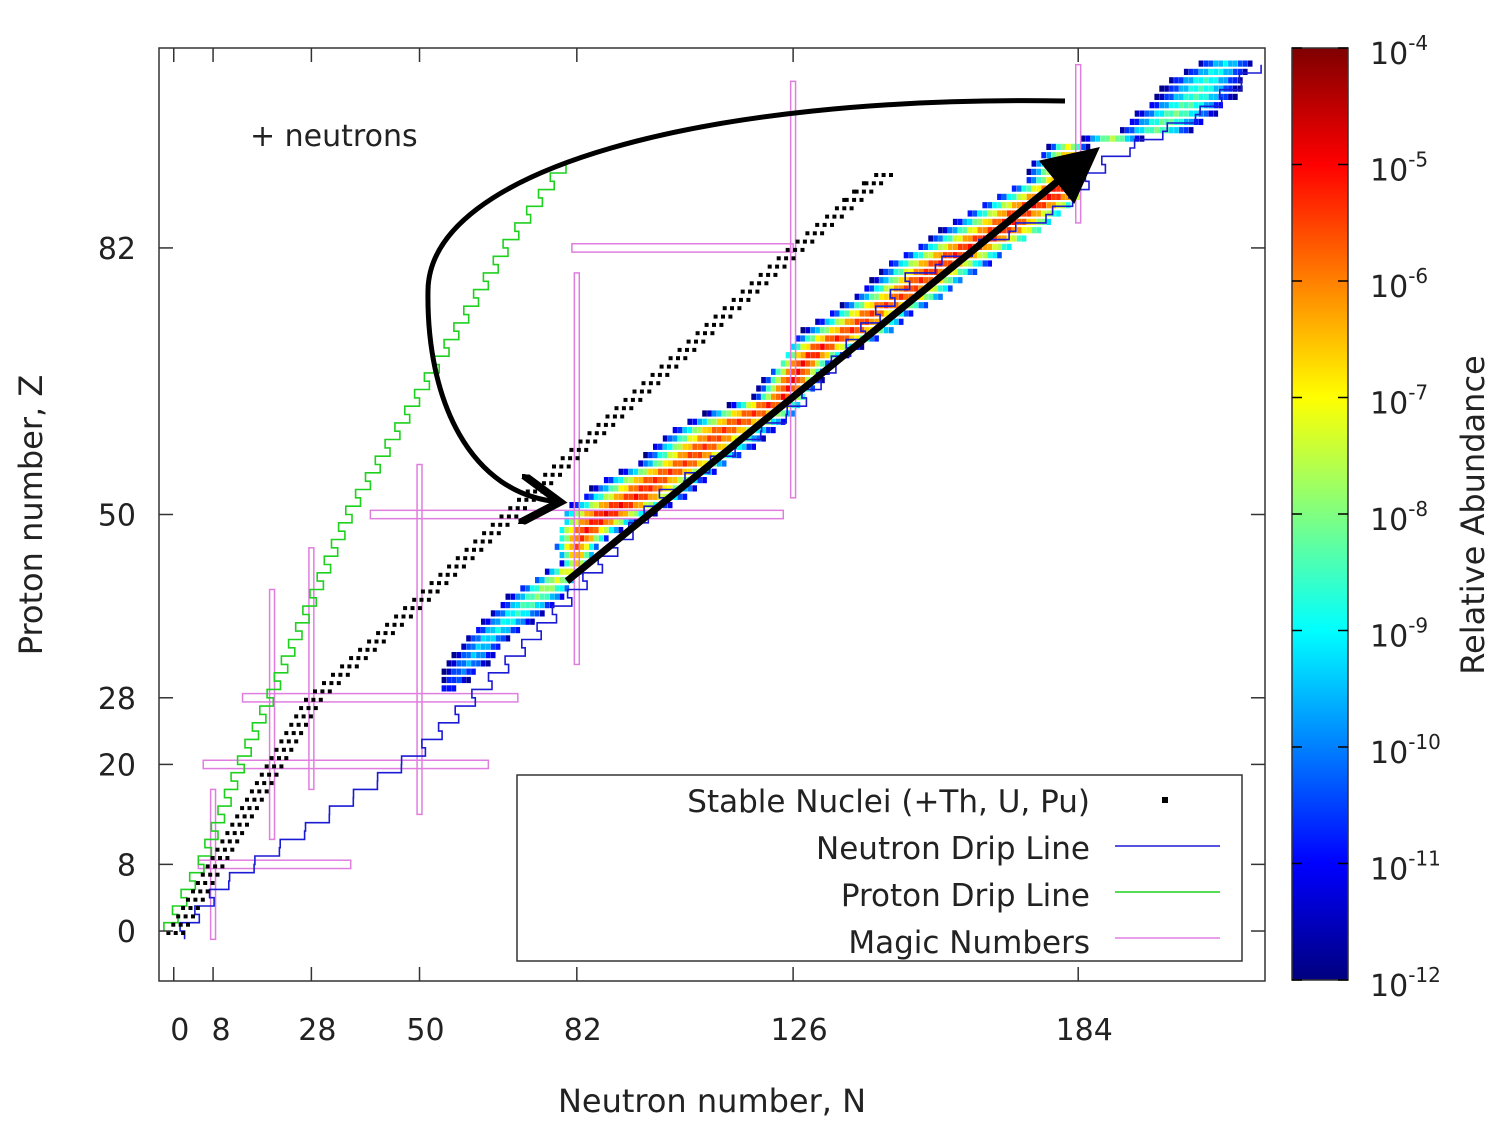 This screenshot has height=1127, width=1502. I want to click on y-tick-label: 82, so click(117, 249).